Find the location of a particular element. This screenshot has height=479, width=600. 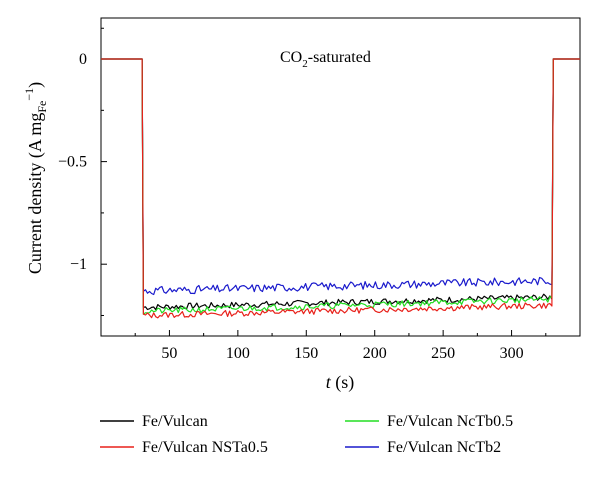

x-tick-label: 200 is located at coordinates (375, 353).